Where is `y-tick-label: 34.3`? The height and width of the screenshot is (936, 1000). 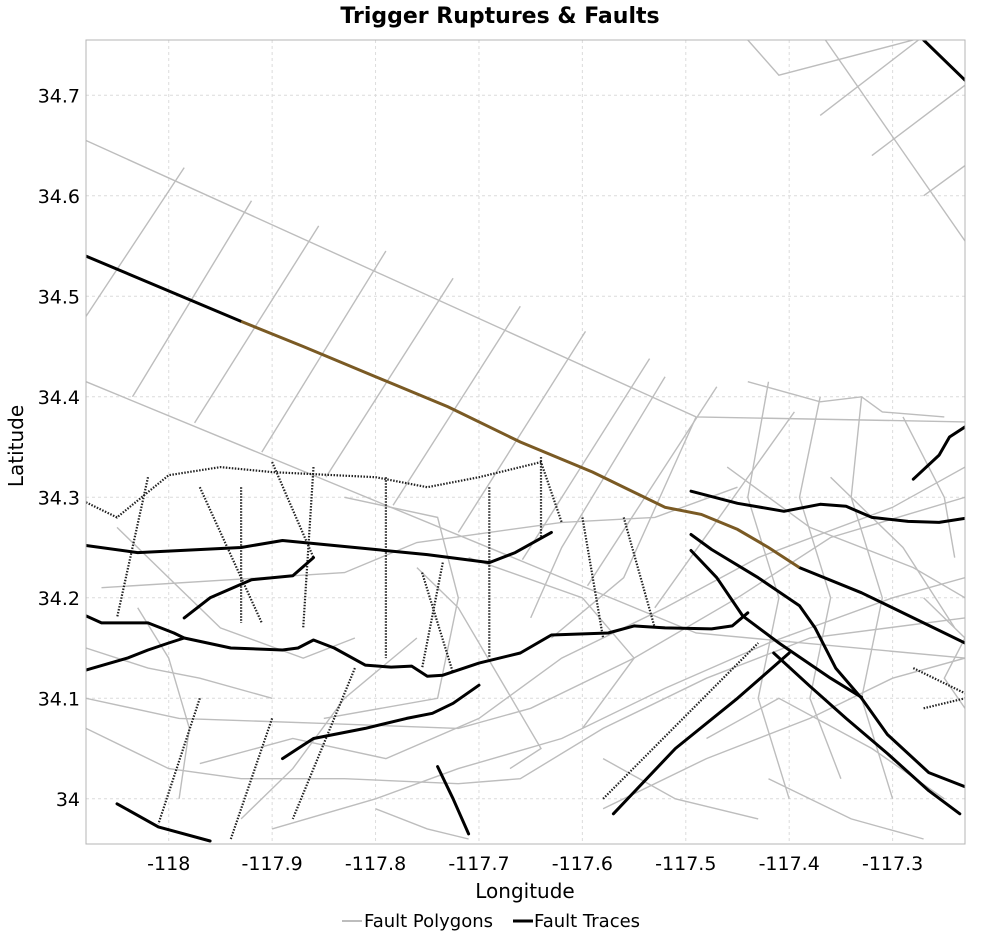
y-tick-label: 34.3 is located at coordinates (59, 498).